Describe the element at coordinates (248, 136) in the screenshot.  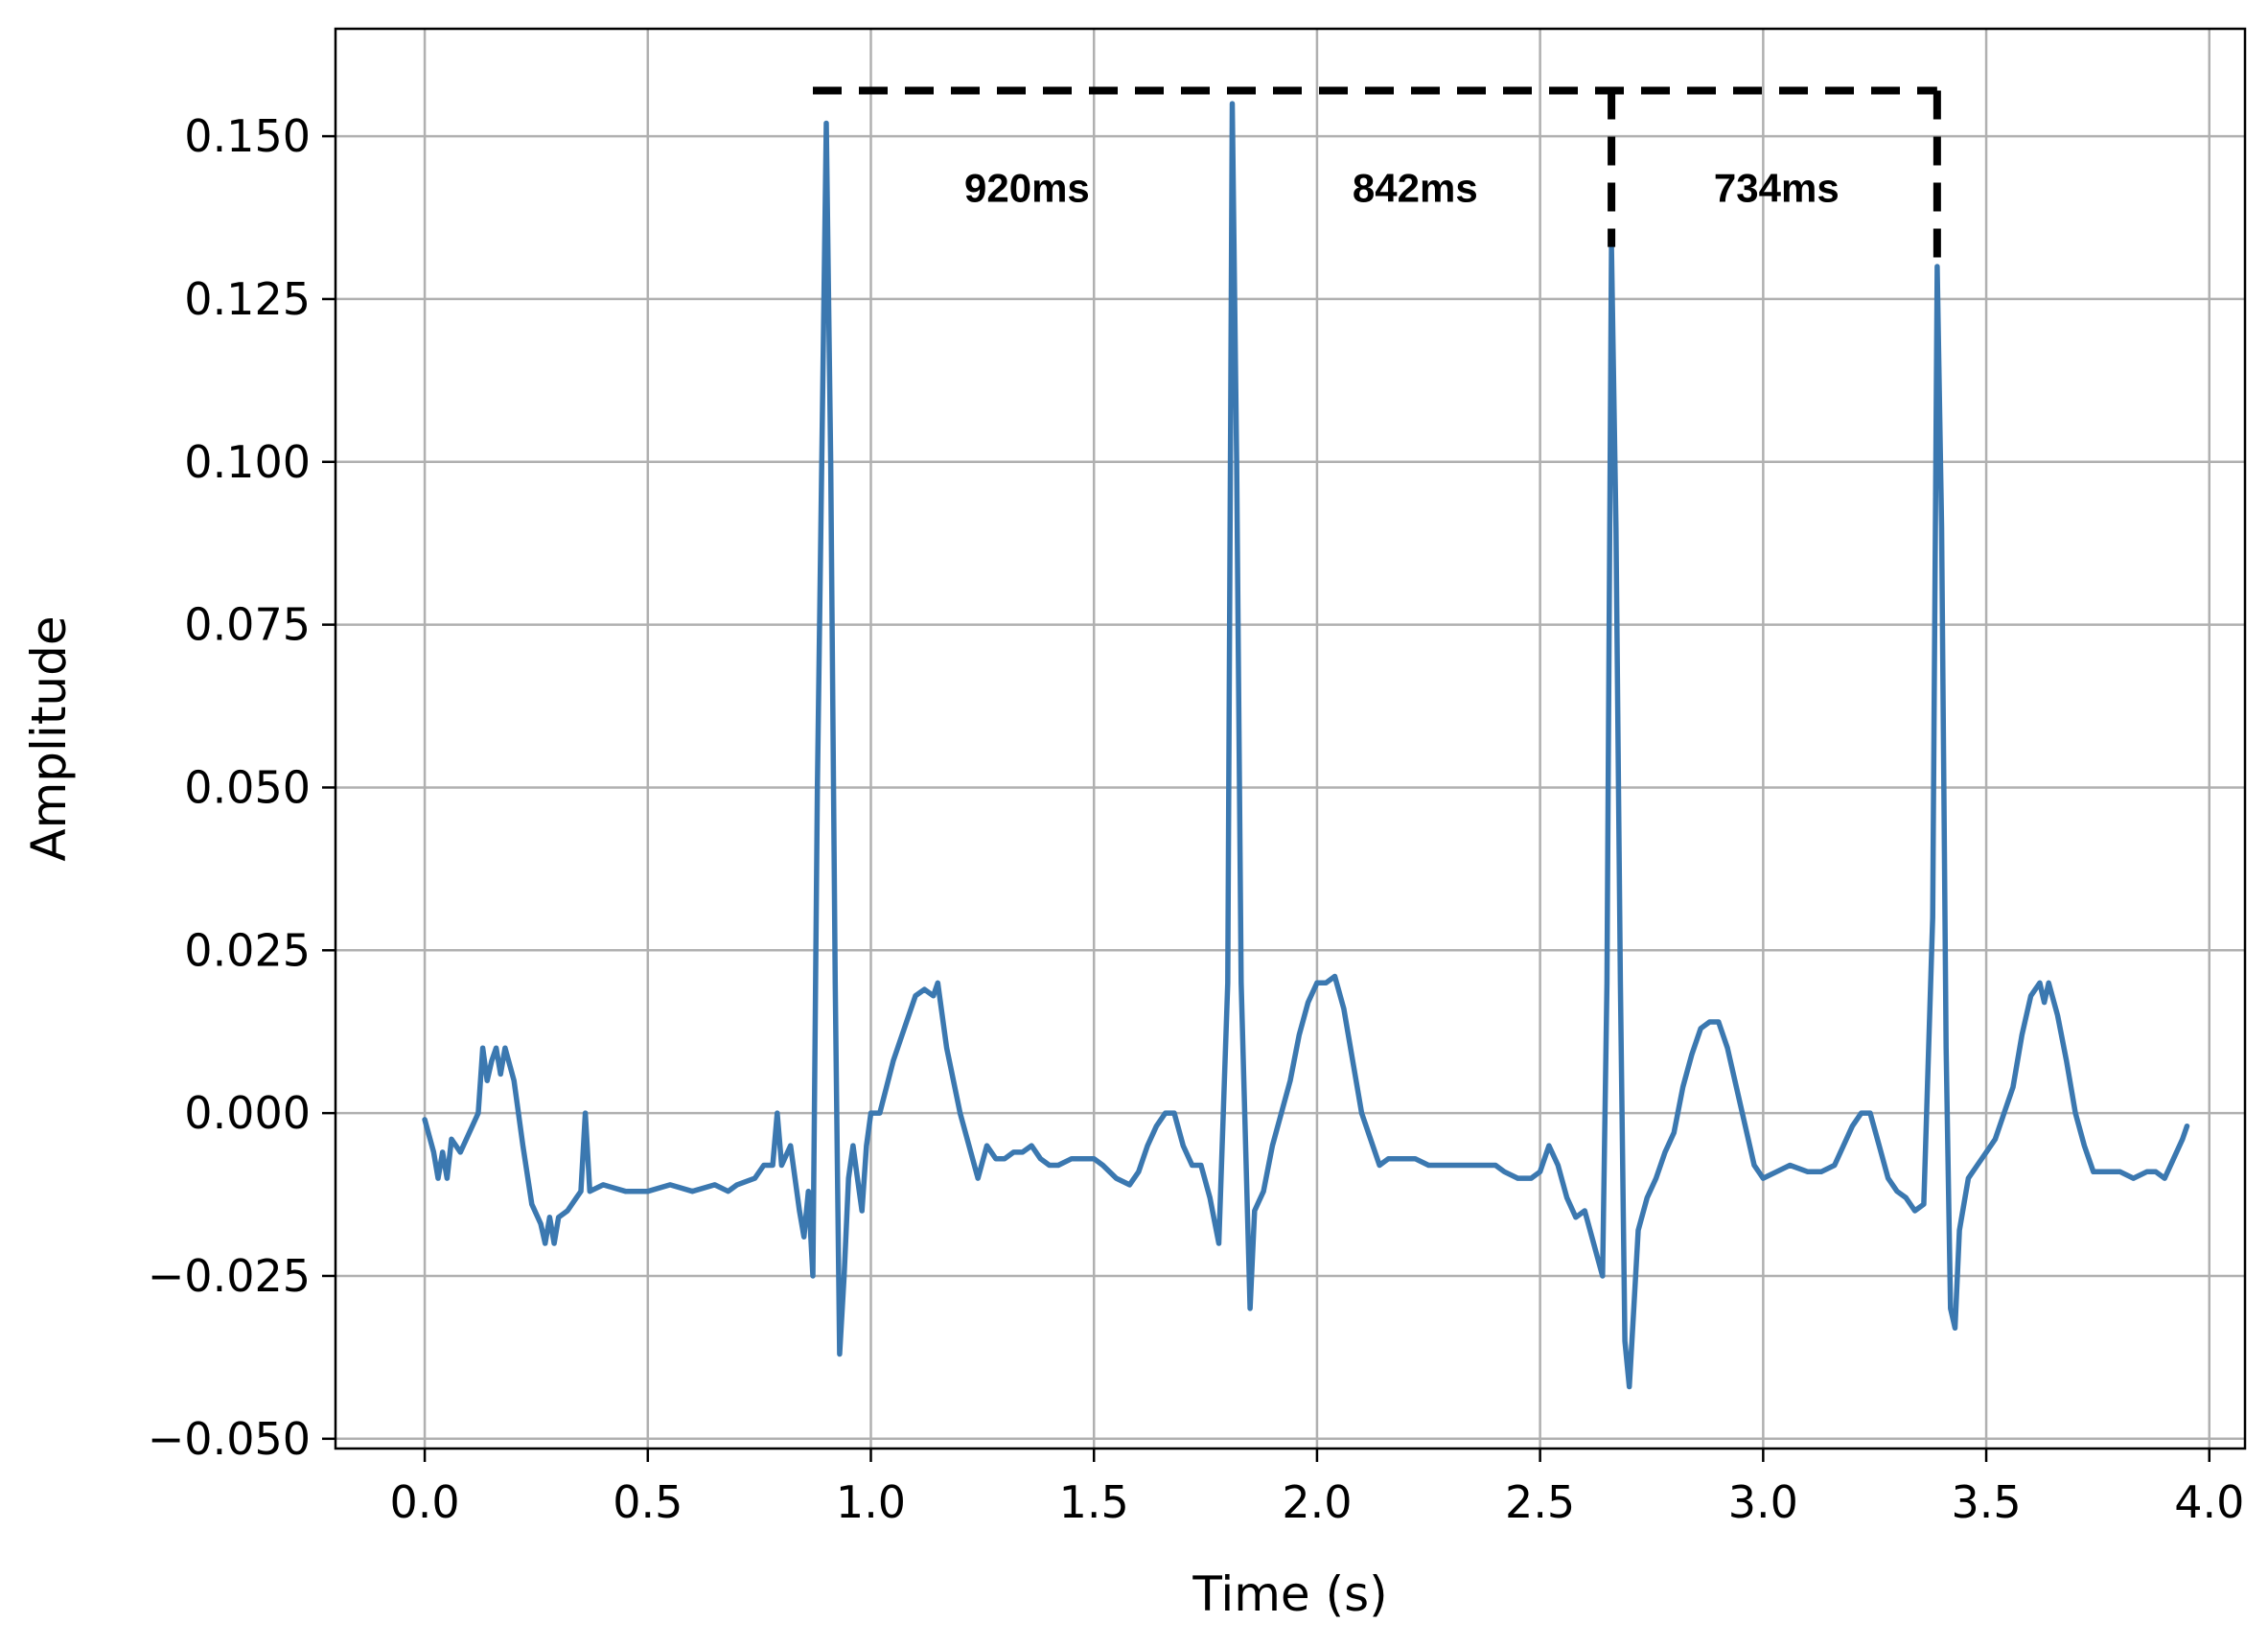
I see `y-tick-label: 0.150` at that location.